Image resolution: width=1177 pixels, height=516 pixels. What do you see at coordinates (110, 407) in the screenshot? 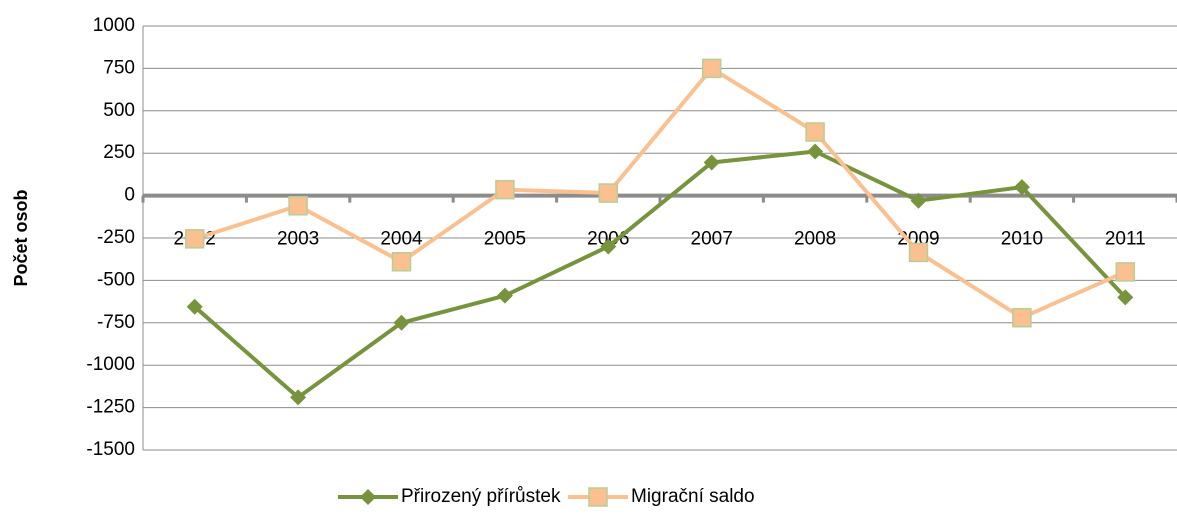
I see `y-tick-label: -1250` at bounding box center [110, 407].